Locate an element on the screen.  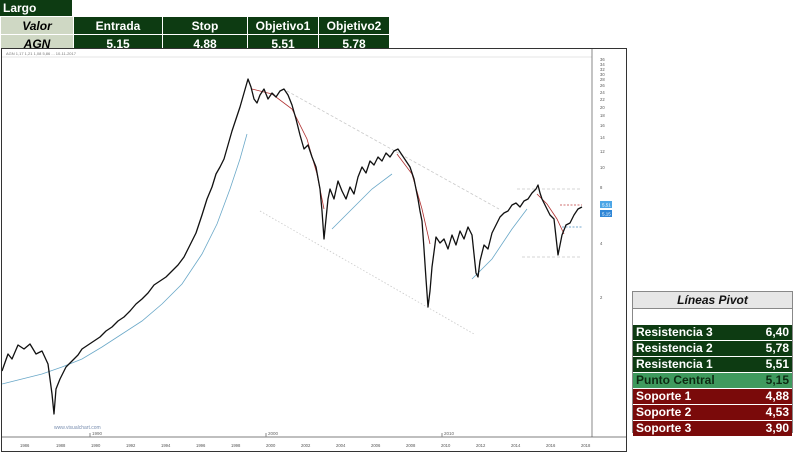
svg-text: 1986 is located at coordinates (25, 445).